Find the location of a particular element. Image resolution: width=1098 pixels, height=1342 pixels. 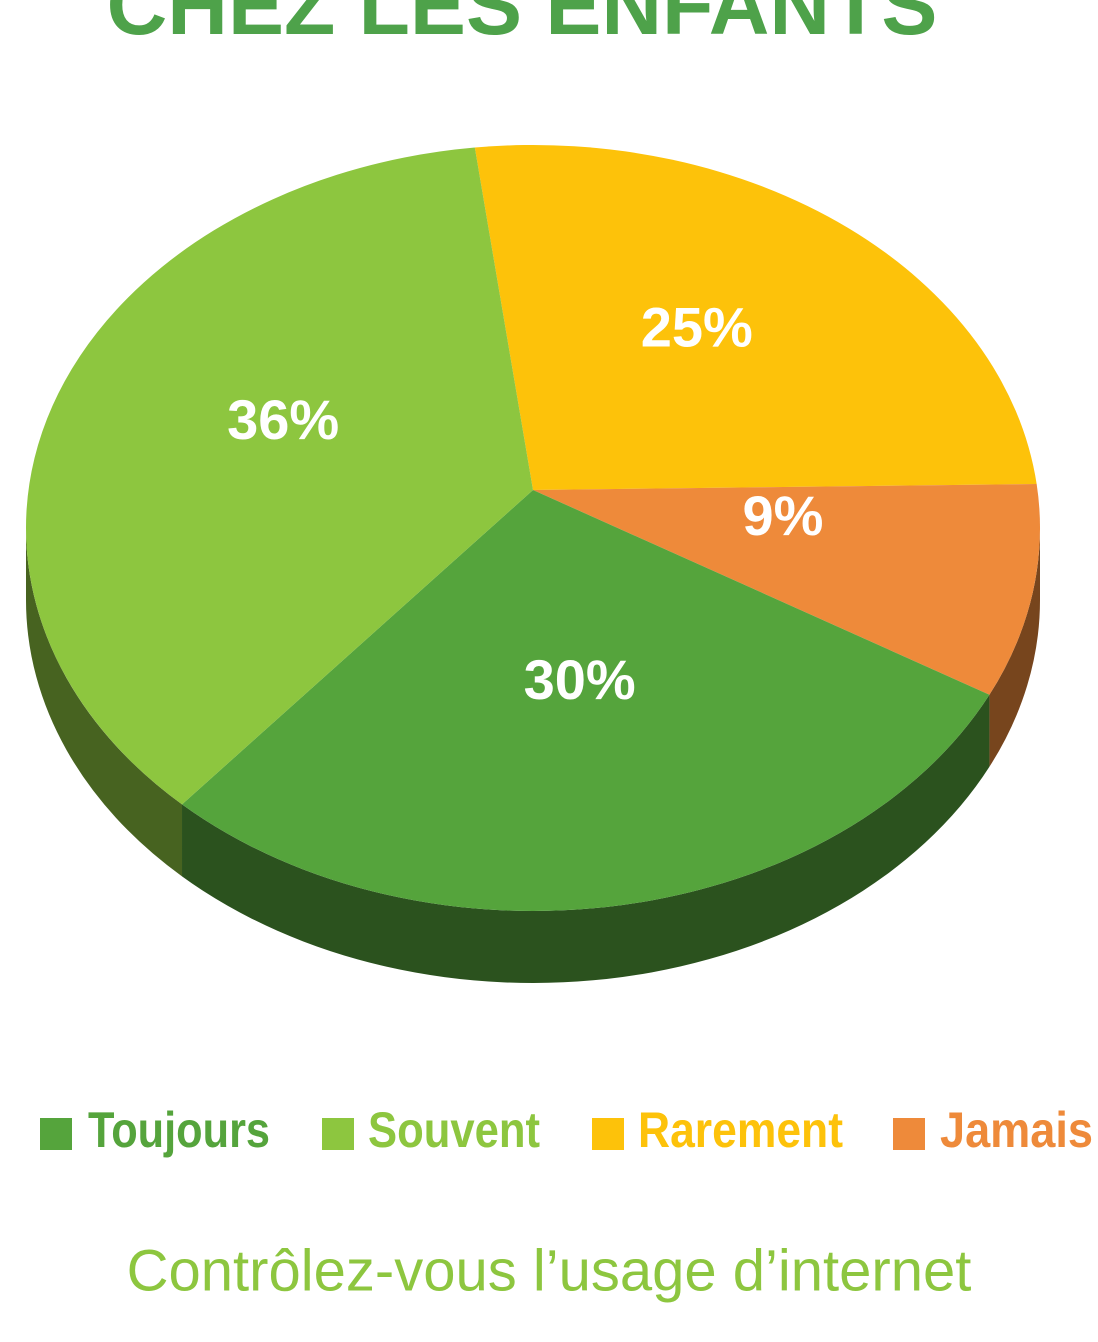

chart-title: CHEZ LES ENFANTS is located at coordinates (522, 26).